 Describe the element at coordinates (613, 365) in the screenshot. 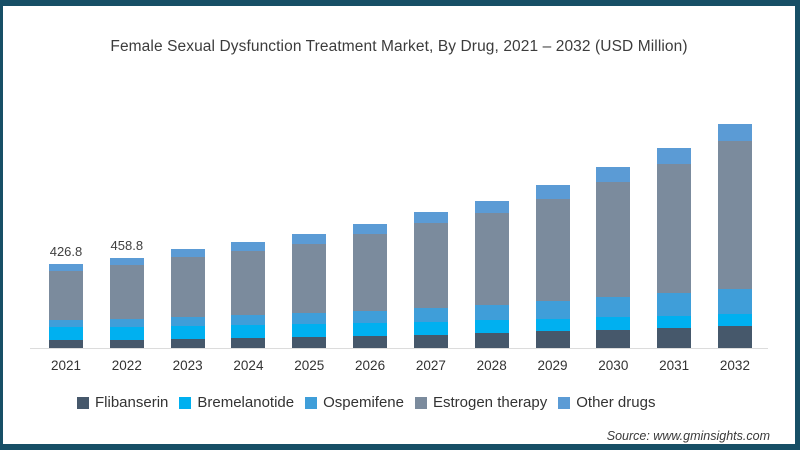

I see `x-tick-2030: 2030` at that location.